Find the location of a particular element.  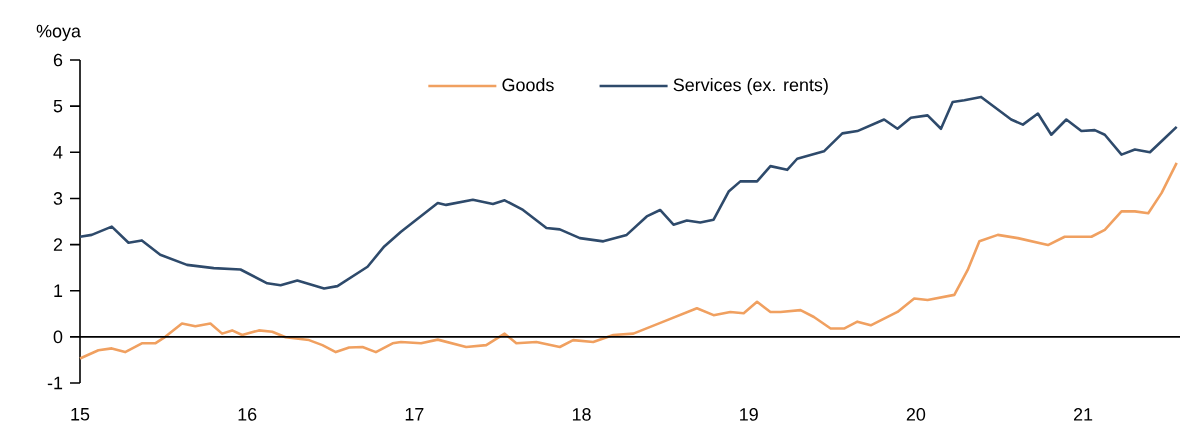

x-tick-label: 15 is located at coordinates (80, 414).